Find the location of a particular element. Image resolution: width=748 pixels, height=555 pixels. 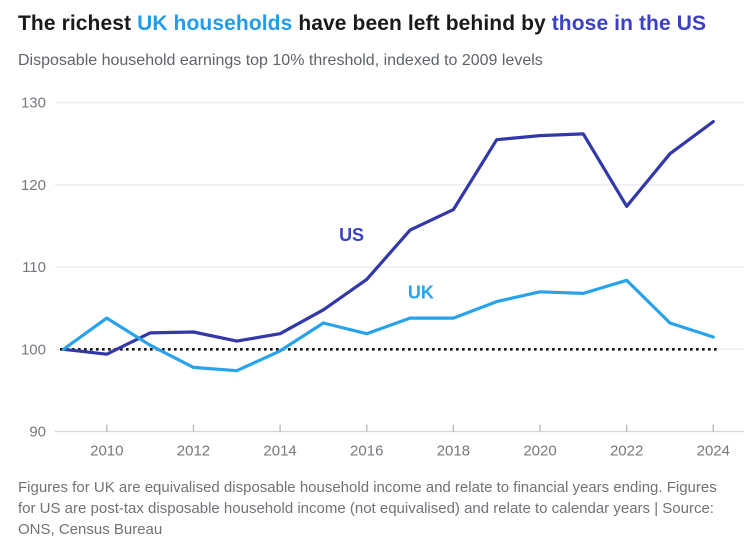

x-axis-label-2018: 2018 is located at coordinates (453, 451).